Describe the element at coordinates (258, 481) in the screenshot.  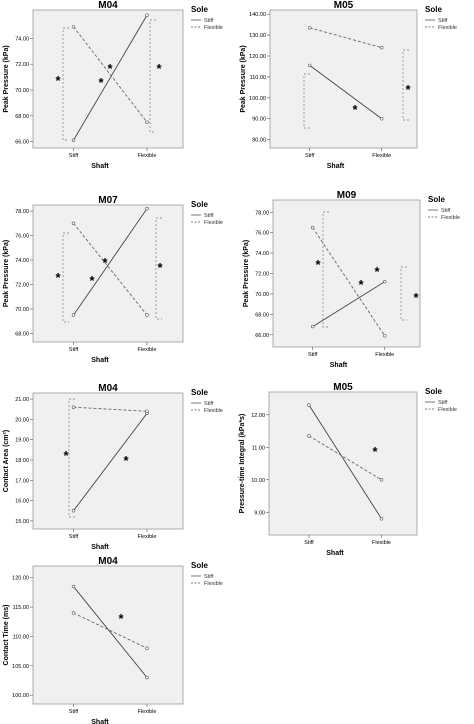
I see `y-tick-label: 10.00` at that location.